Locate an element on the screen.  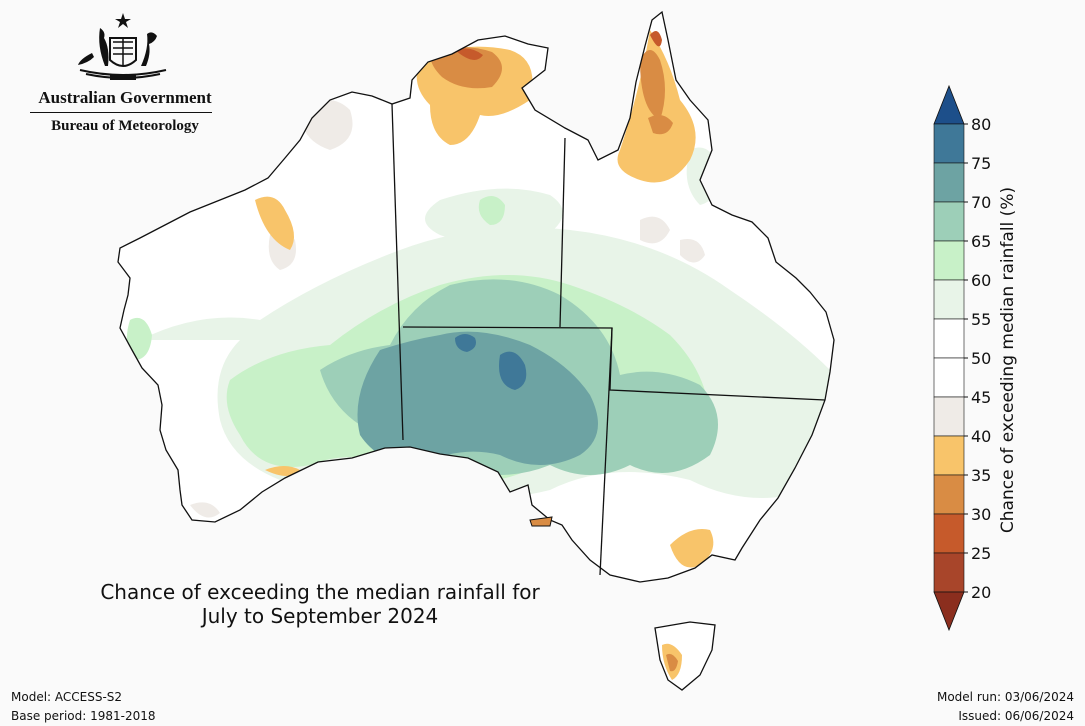
colorbar-extend-high is located at coordinates (949, 104).